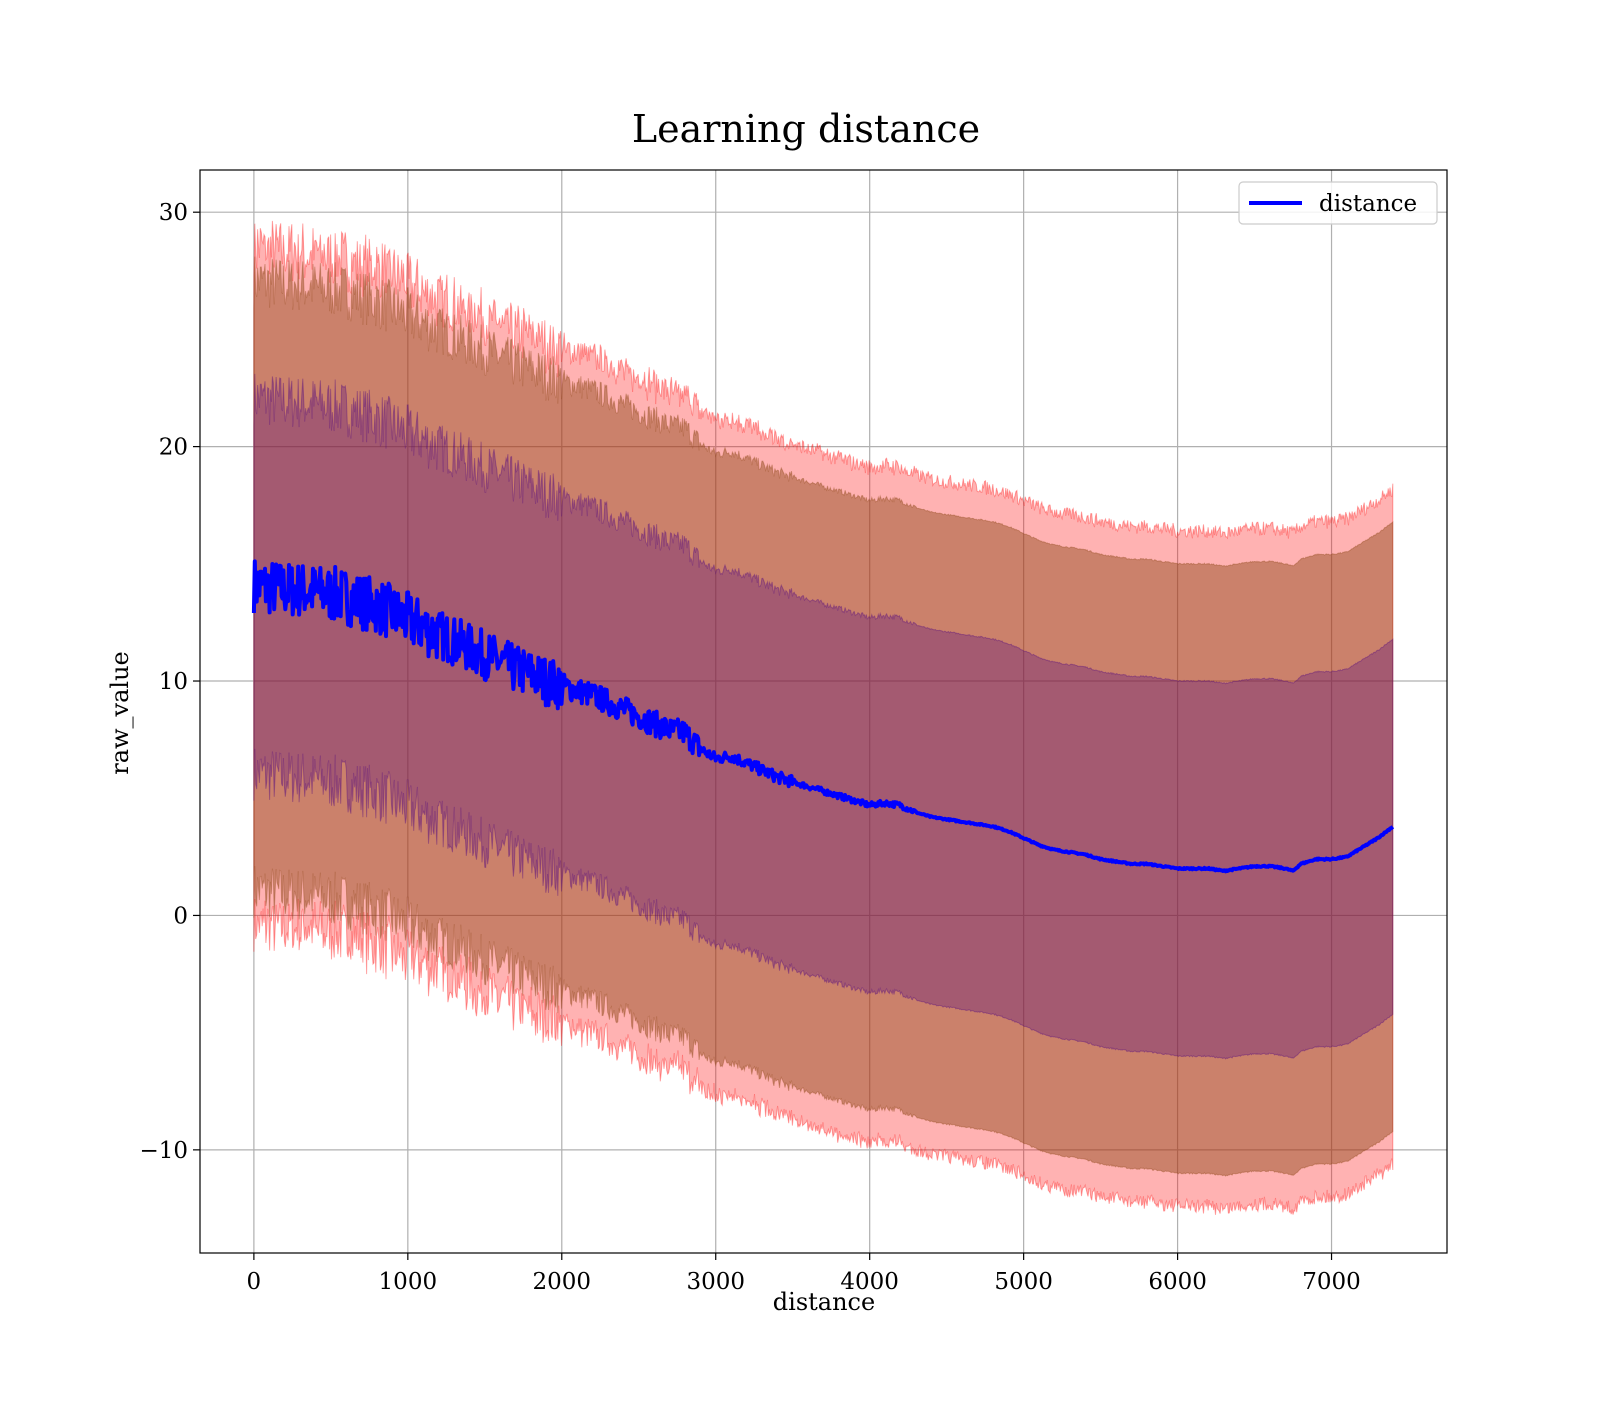 This screenshot has width=1600, height=1404. What do you see at coordinates (173, 213) in the screenshot?
I see `y-tick-label: 30` at bounding box center [173, 213].